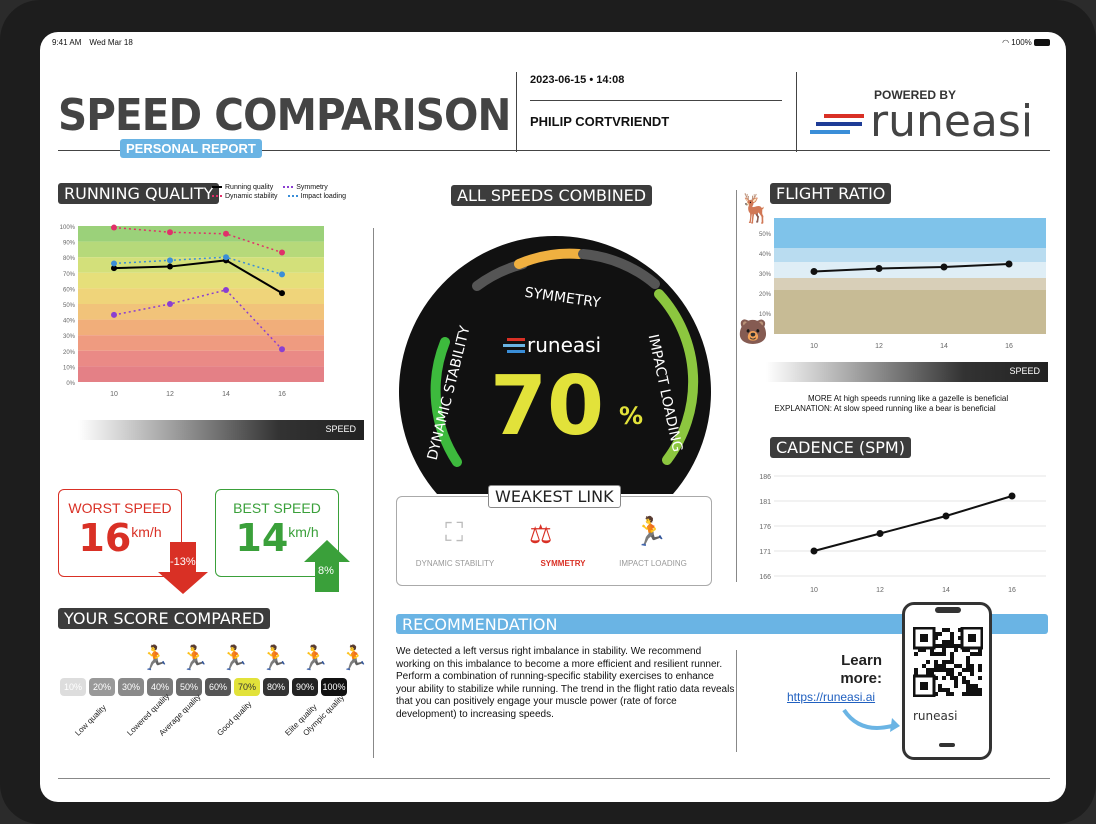  Describe the element at coordinates (551, 45) in the screenshot. I see `status-bar: 9:41 AM Wed Mar 18 ◠ 100%` at that location.